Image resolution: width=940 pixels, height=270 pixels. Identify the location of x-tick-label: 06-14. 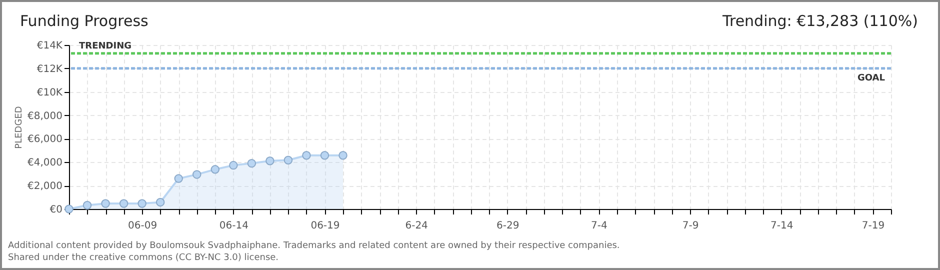
(233, 226).